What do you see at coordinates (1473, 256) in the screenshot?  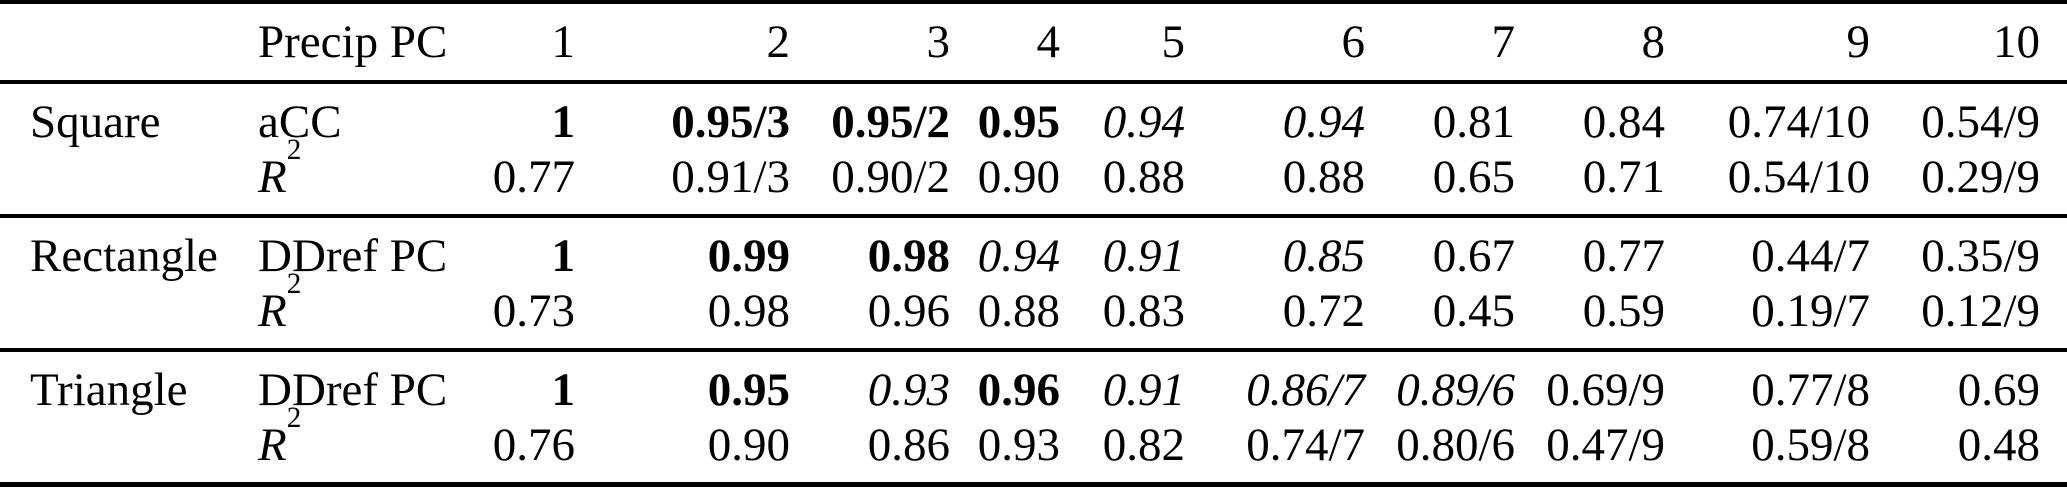 I see `value-cell: 0.67` at bounding box center [1473, 256].